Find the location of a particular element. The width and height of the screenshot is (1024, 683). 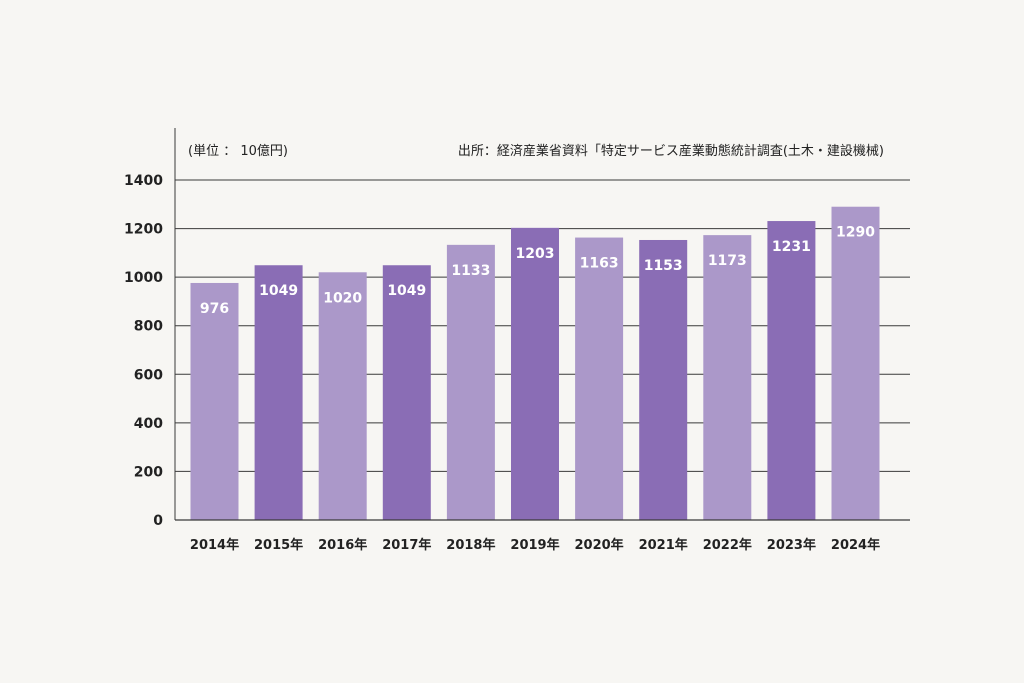

x-tick-label-2019年: 2019年 is located at coordinates (534, 545).